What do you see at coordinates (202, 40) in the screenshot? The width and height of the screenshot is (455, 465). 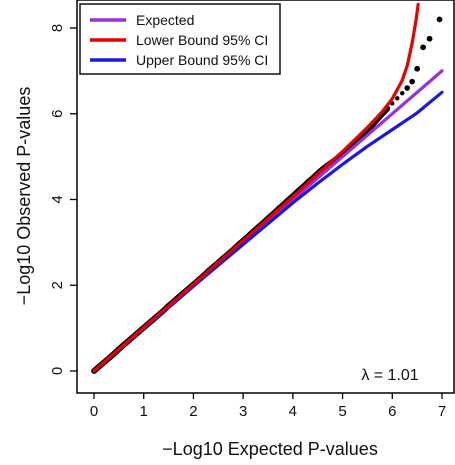 I see `legend-label-lower-bound: Lower Bound 95% CI` at bounding box center [202, 40].